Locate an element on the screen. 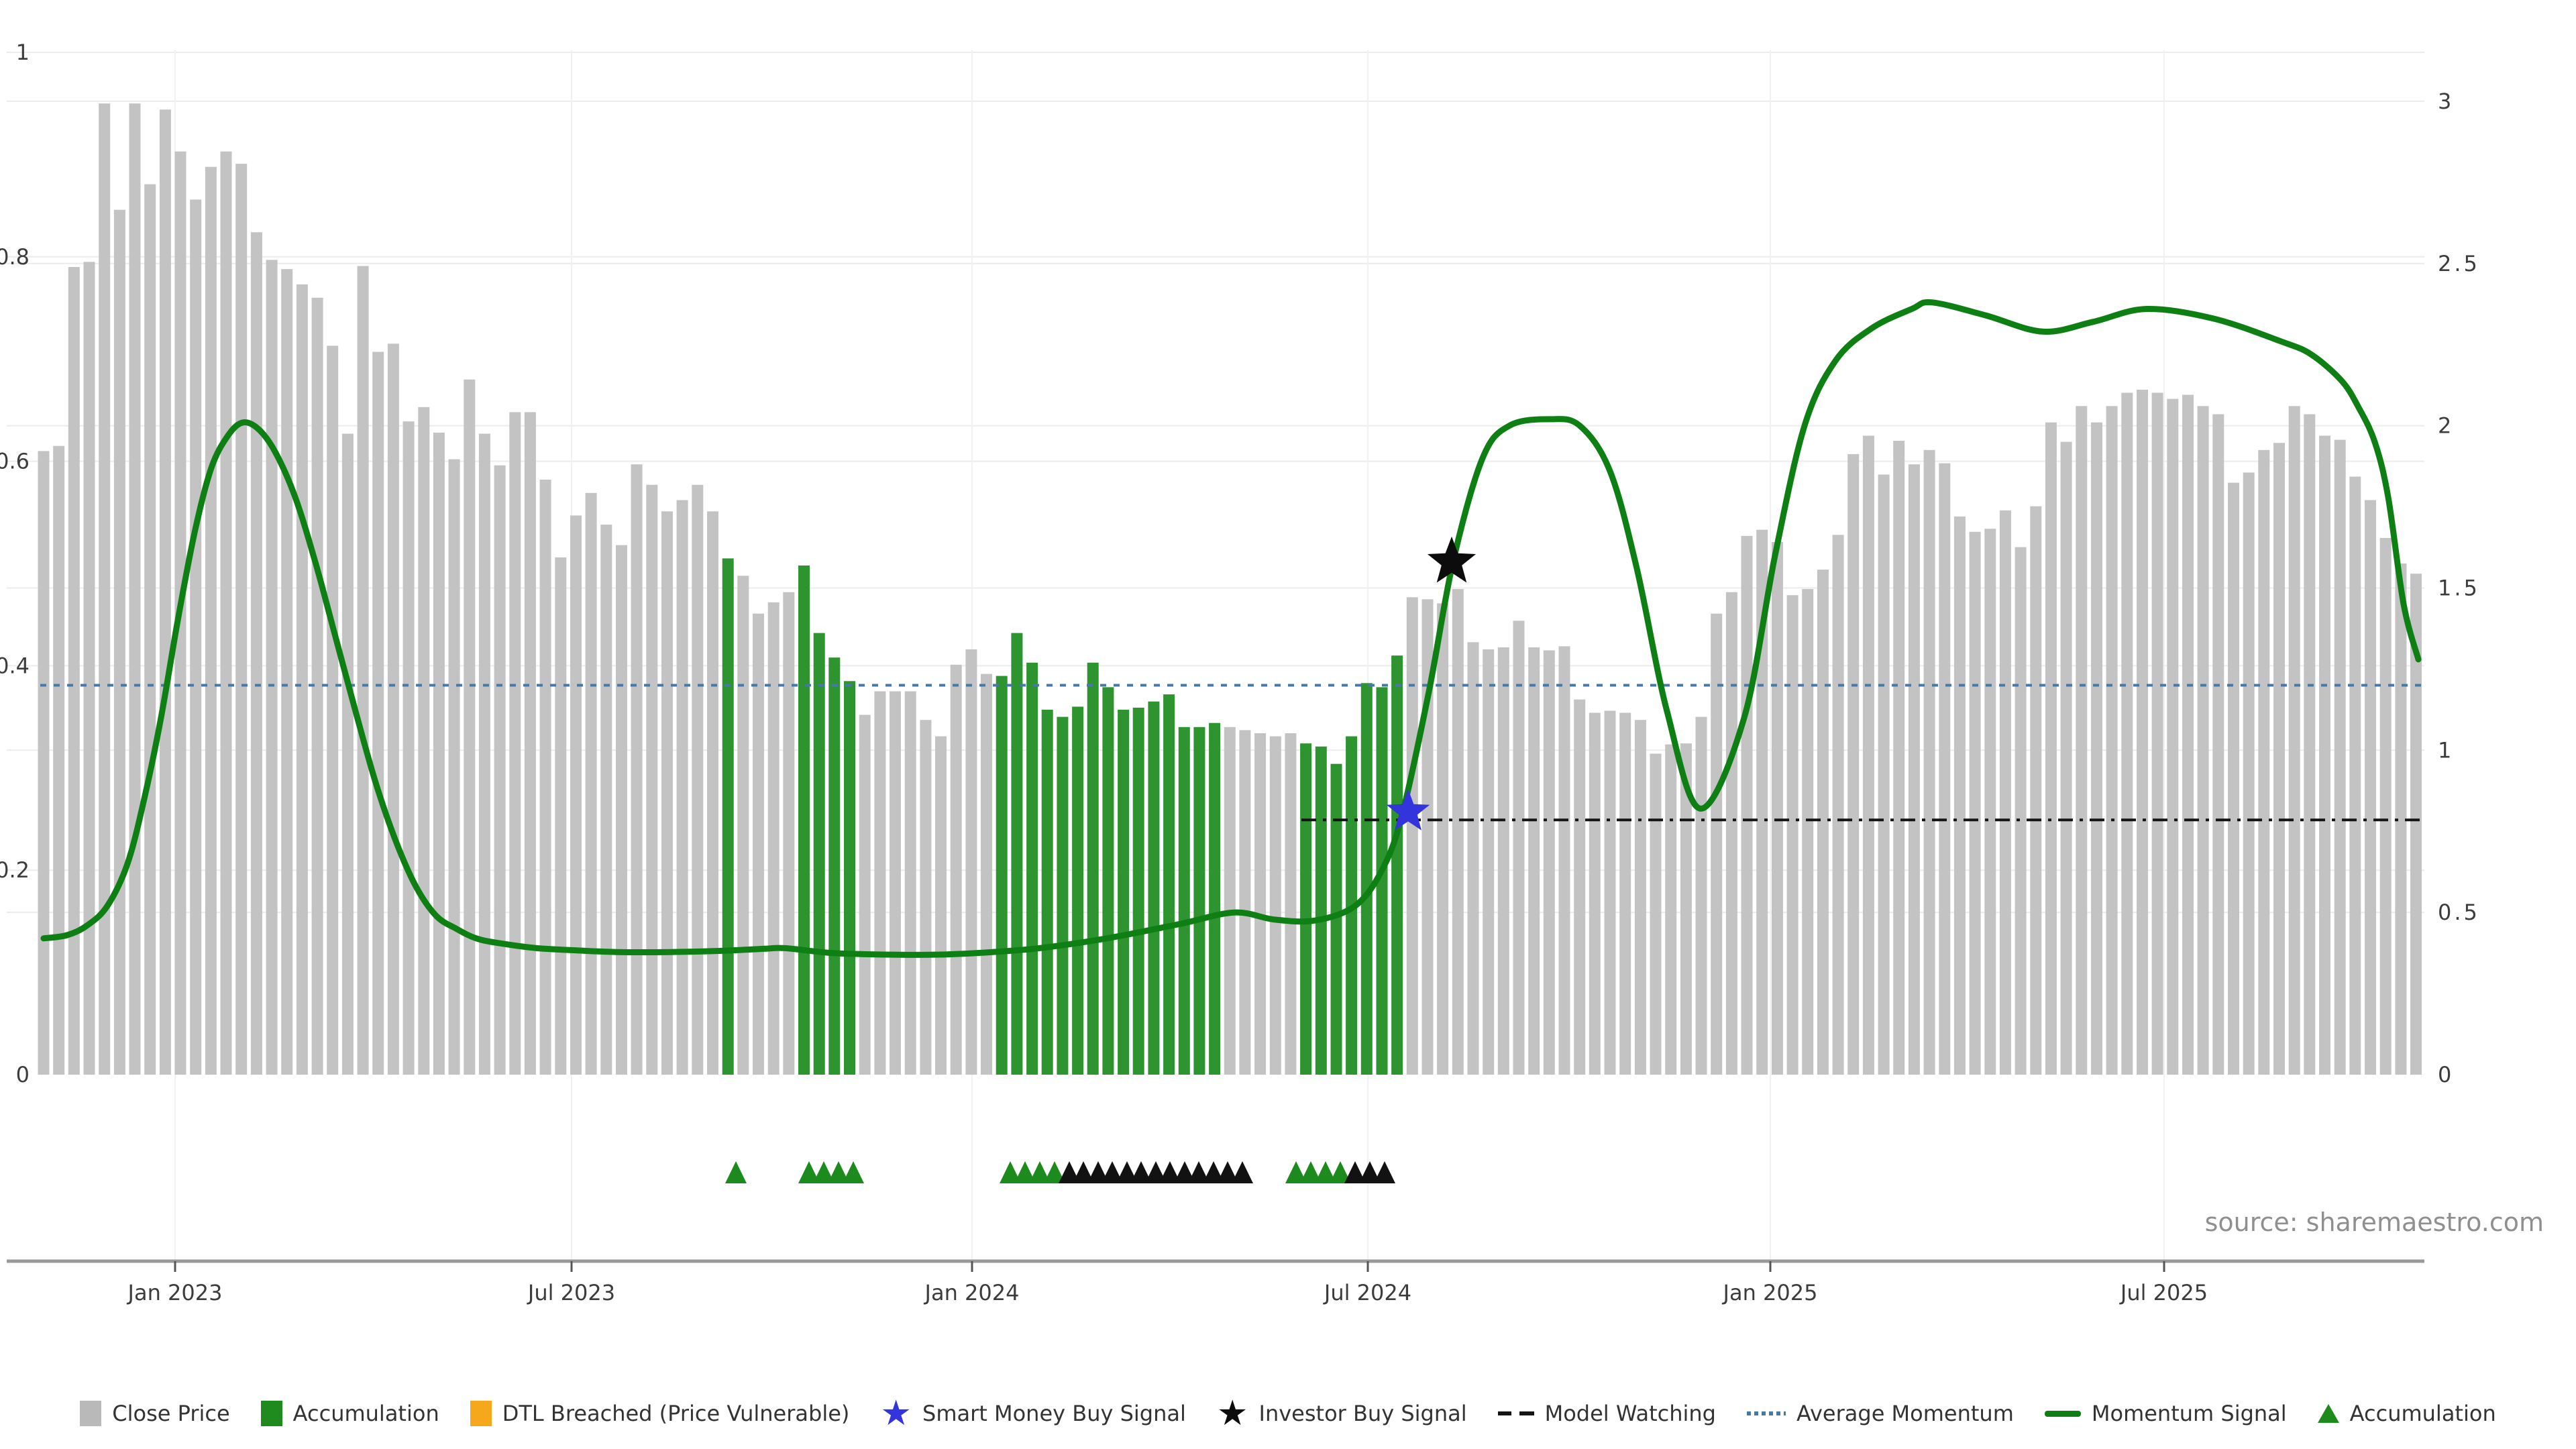 This screenshot has height=1449, width=2576. source-attribution: source: sharemaestro.com is located at coordinates (2374, 1222).